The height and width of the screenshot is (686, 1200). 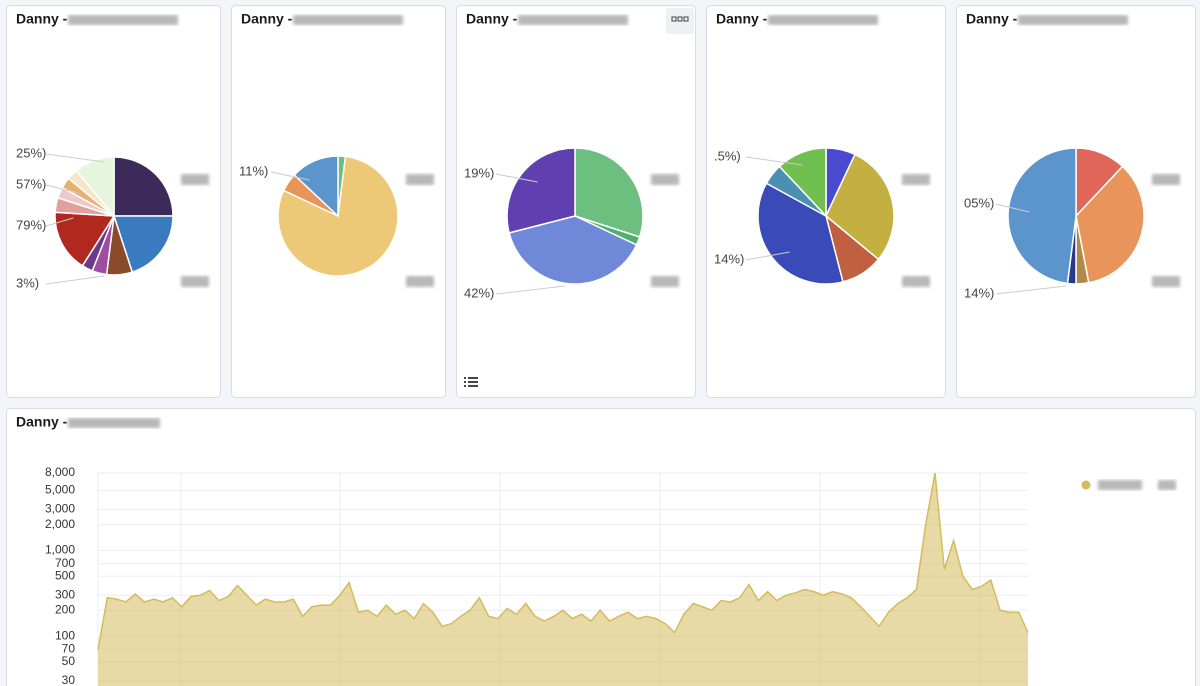 What do you see at coordinates (60, 509) in the screenshot?
I see `y-tick-label: 3,000` at bounding box center [60, 509].